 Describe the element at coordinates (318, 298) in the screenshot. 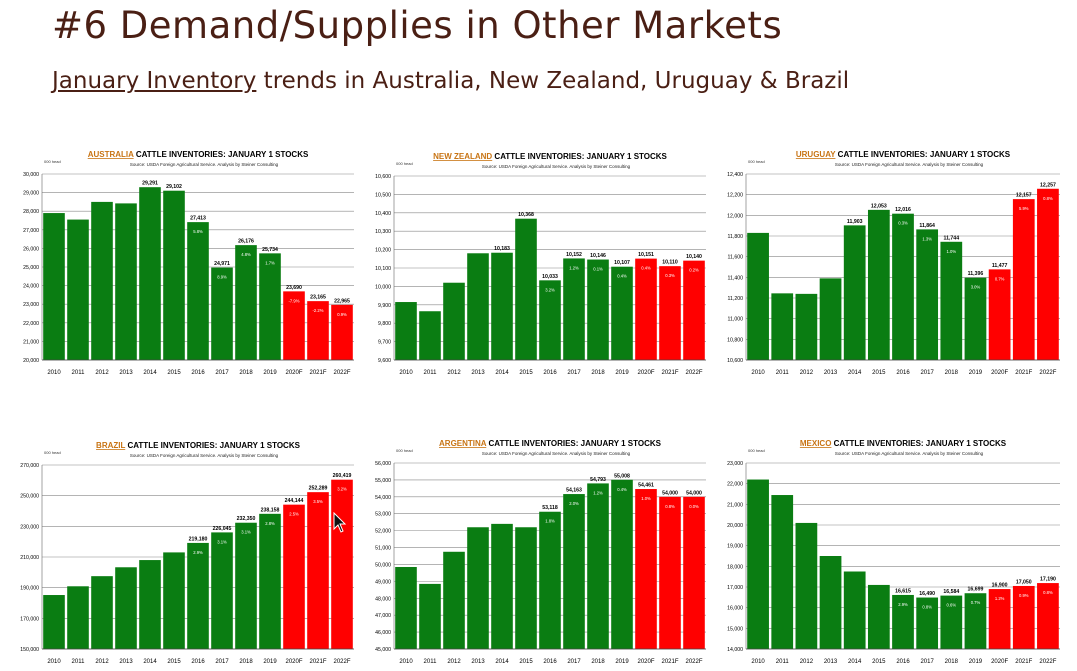

I see `value-label: 23,165` at that location.